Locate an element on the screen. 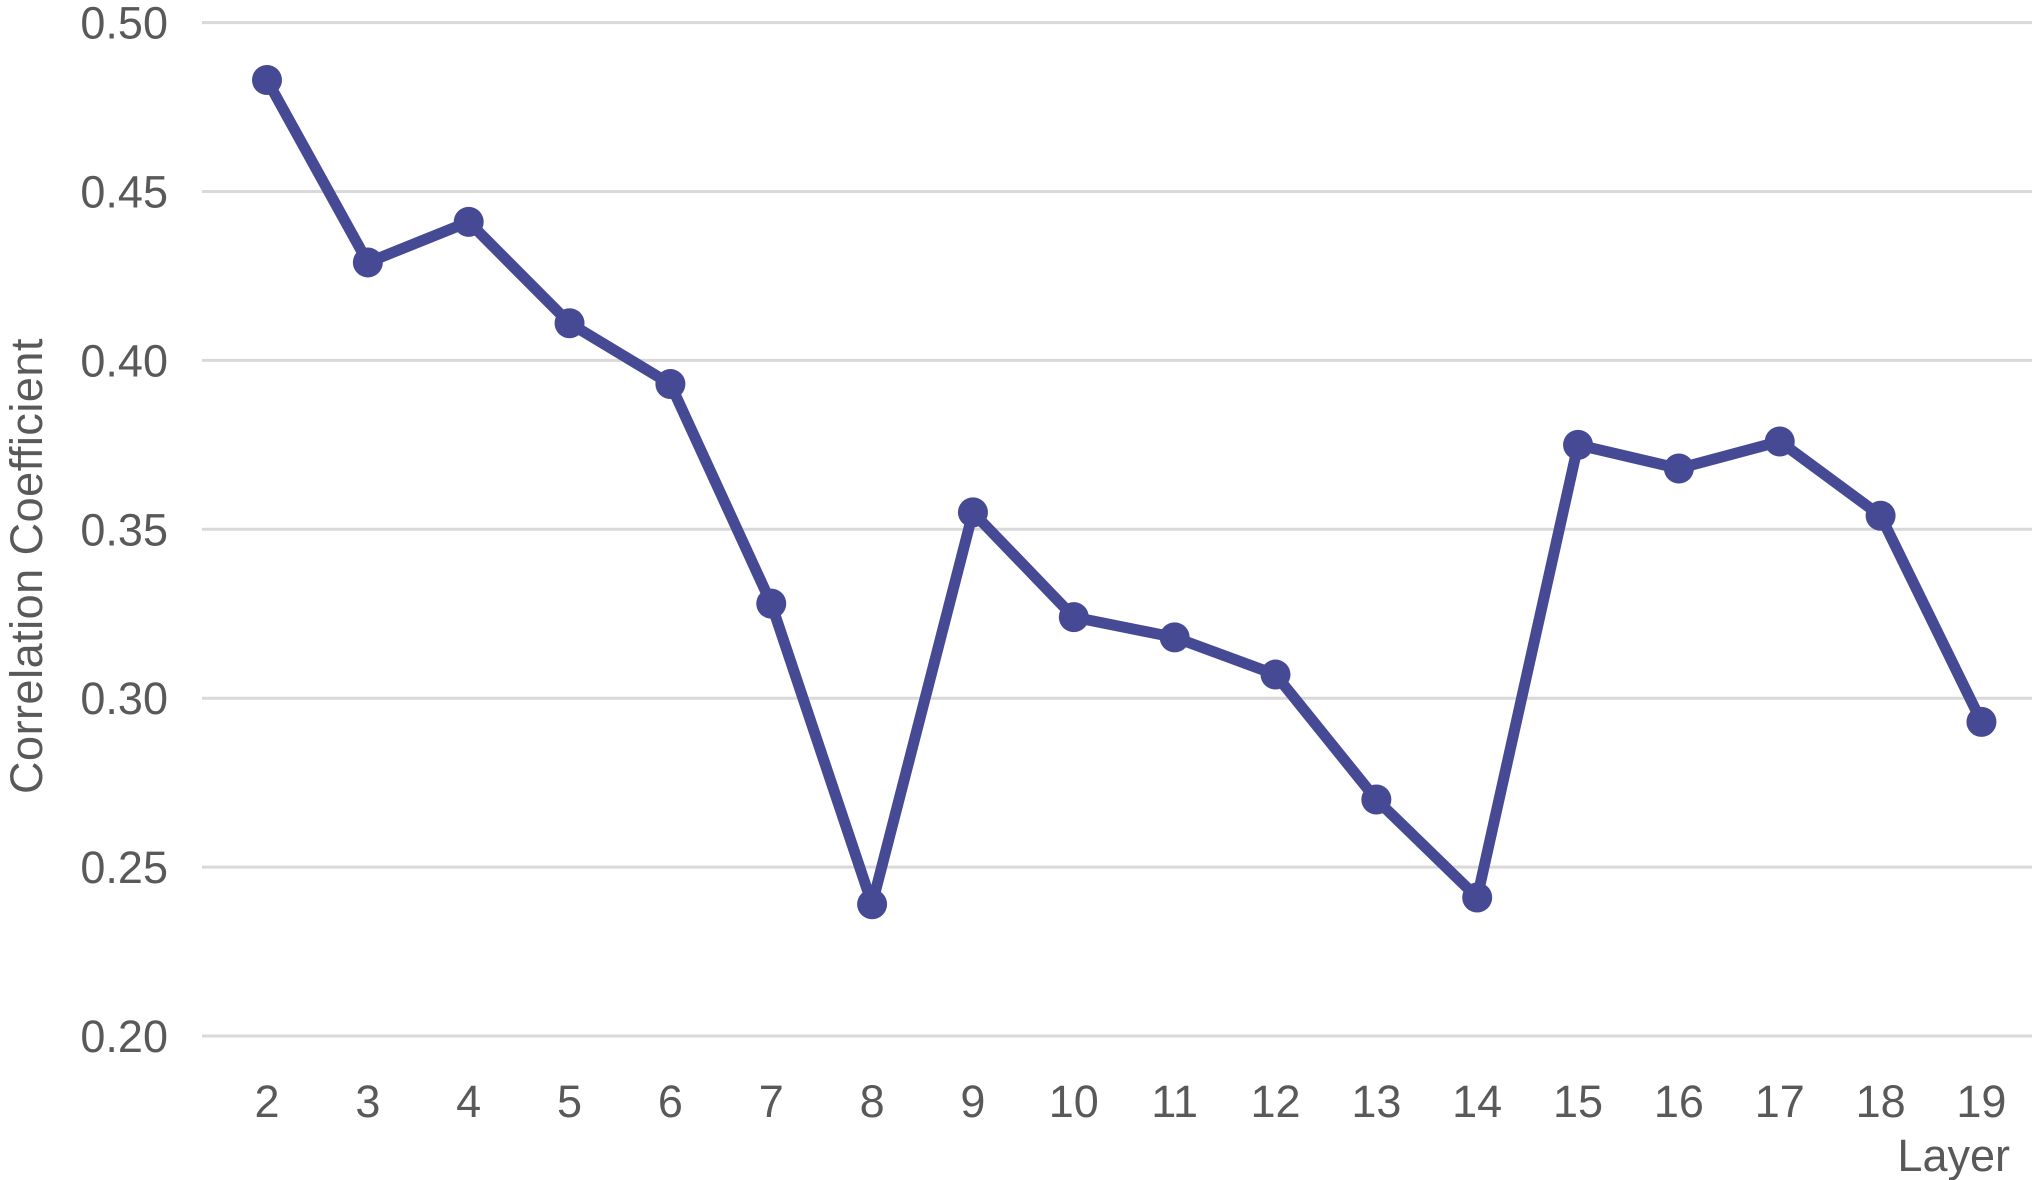  x-tick-label: 18 is located at coordinates (1881, 1101).